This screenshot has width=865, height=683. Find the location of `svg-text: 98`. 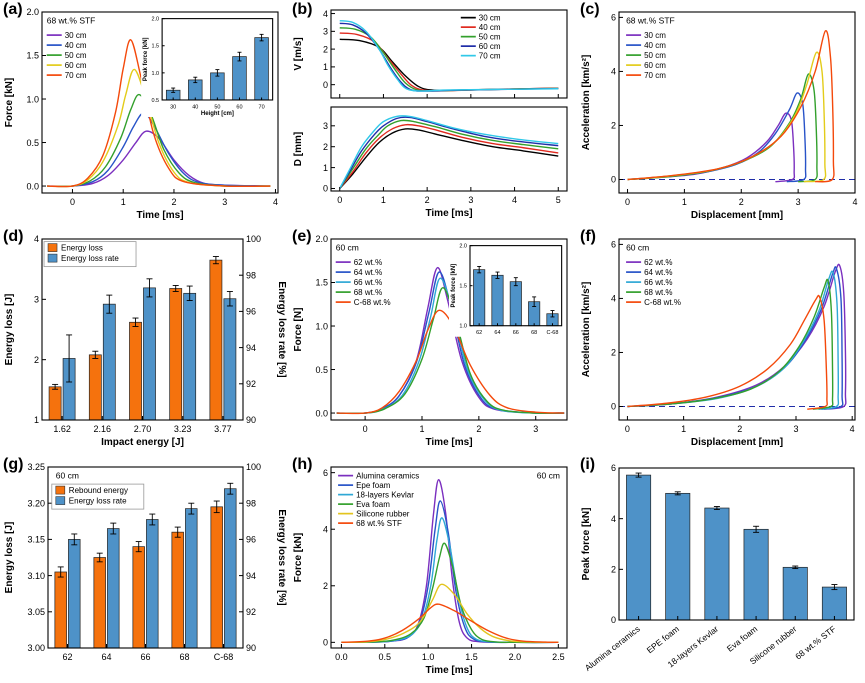

svg-text: 98 is located at coordinates (251, 503).